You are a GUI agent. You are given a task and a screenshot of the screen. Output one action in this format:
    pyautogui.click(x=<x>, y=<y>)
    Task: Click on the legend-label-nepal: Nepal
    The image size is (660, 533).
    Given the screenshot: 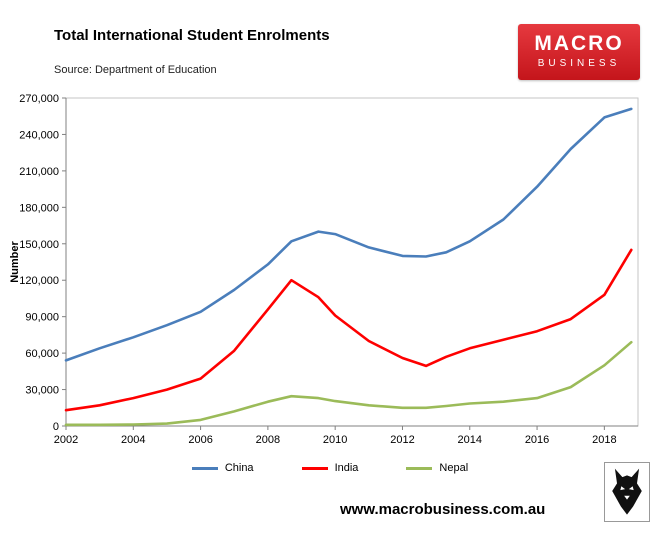 What is the action you would take?
    pyautogui.click(x=454, y=468)
    